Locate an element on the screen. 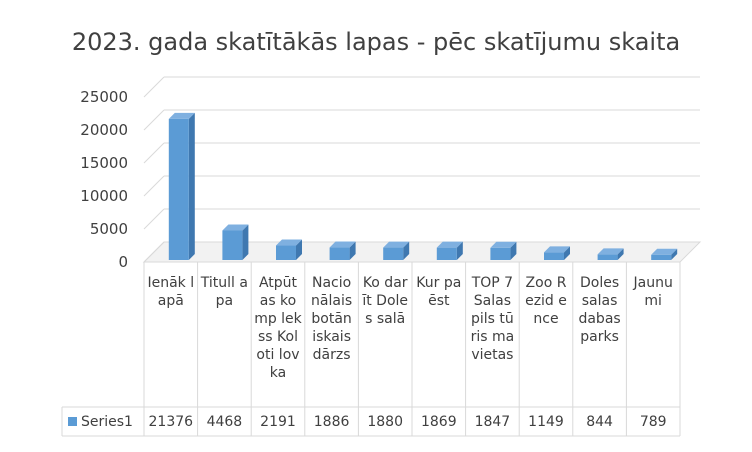 The width and height of the screenshot is (752, 452). y-tick-label: 15000 is located at coordinates (104, 163).